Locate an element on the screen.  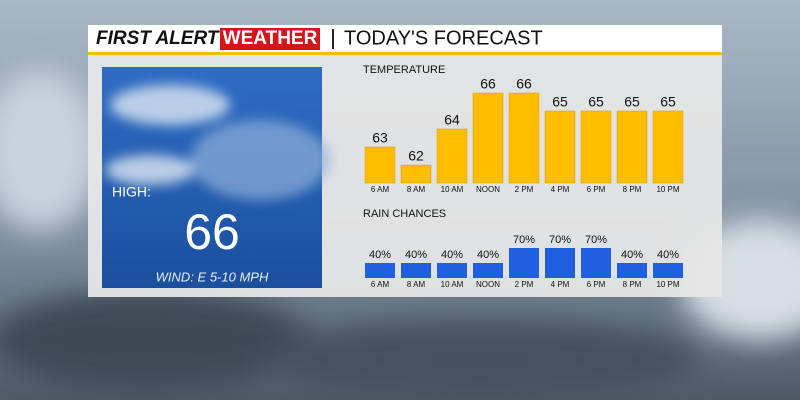
value-label: 62 is located at coordinates (416, 156).